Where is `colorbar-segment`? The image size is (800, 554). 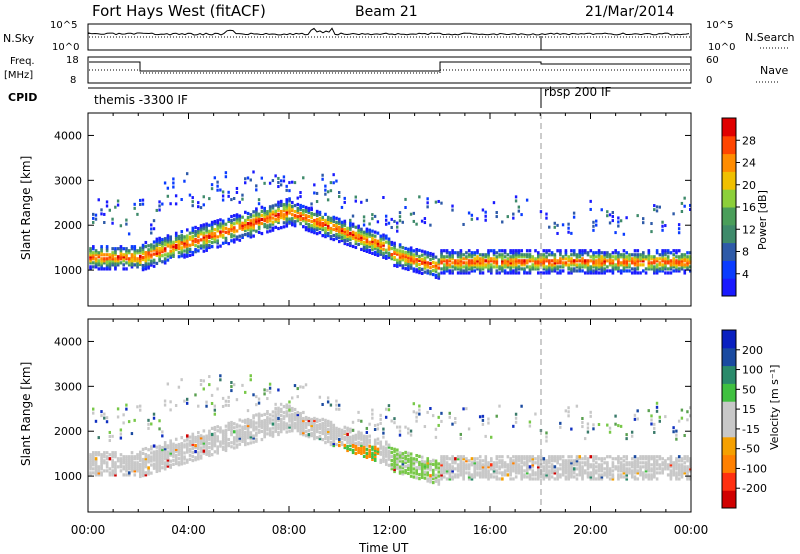 colorbar-segment is located at coordinates (729, 481).